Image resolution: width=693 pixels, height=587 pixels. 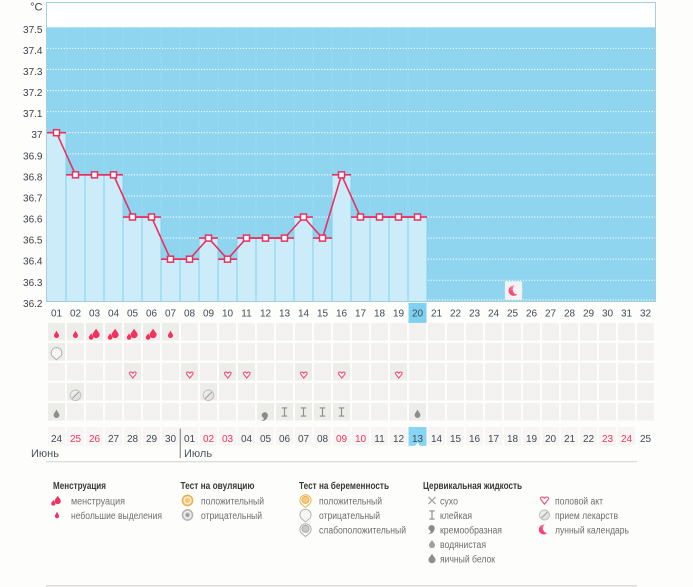 What do you see at coordinates (472, 486) in the screenshot?
I see `svg-text: Цервикальная жидкость` at bounding box center [472, 486].